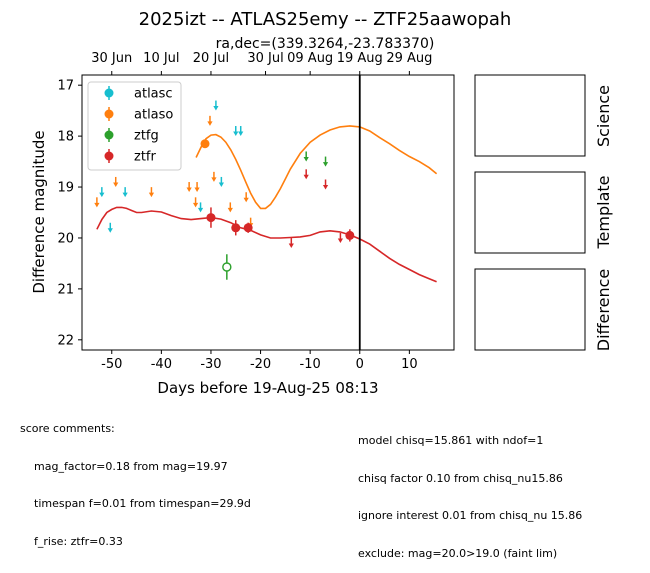 The height and width of the screenshot is (573, 650). What do you see at coordinates (65, 137) in the screenshot?
I see `y-tick-label: 18` at bounding box center [65, 137].